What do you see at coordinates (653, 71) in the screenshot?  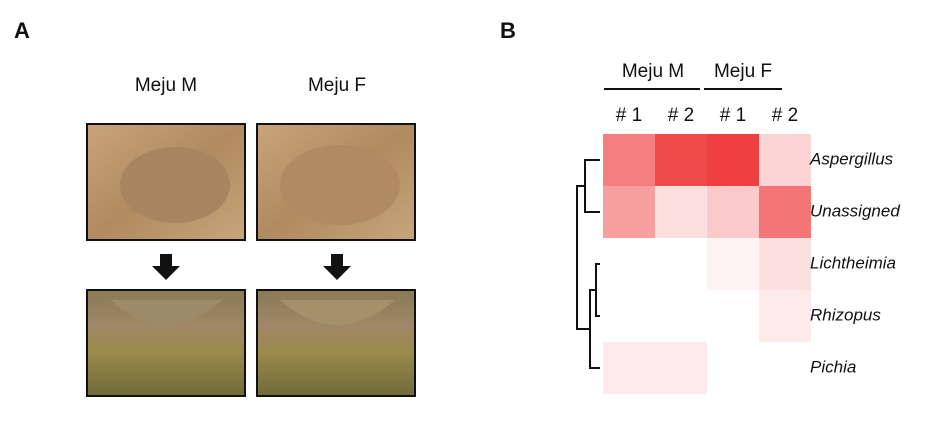 I see `group-label: Meju M` at bounding box center [653, 71].